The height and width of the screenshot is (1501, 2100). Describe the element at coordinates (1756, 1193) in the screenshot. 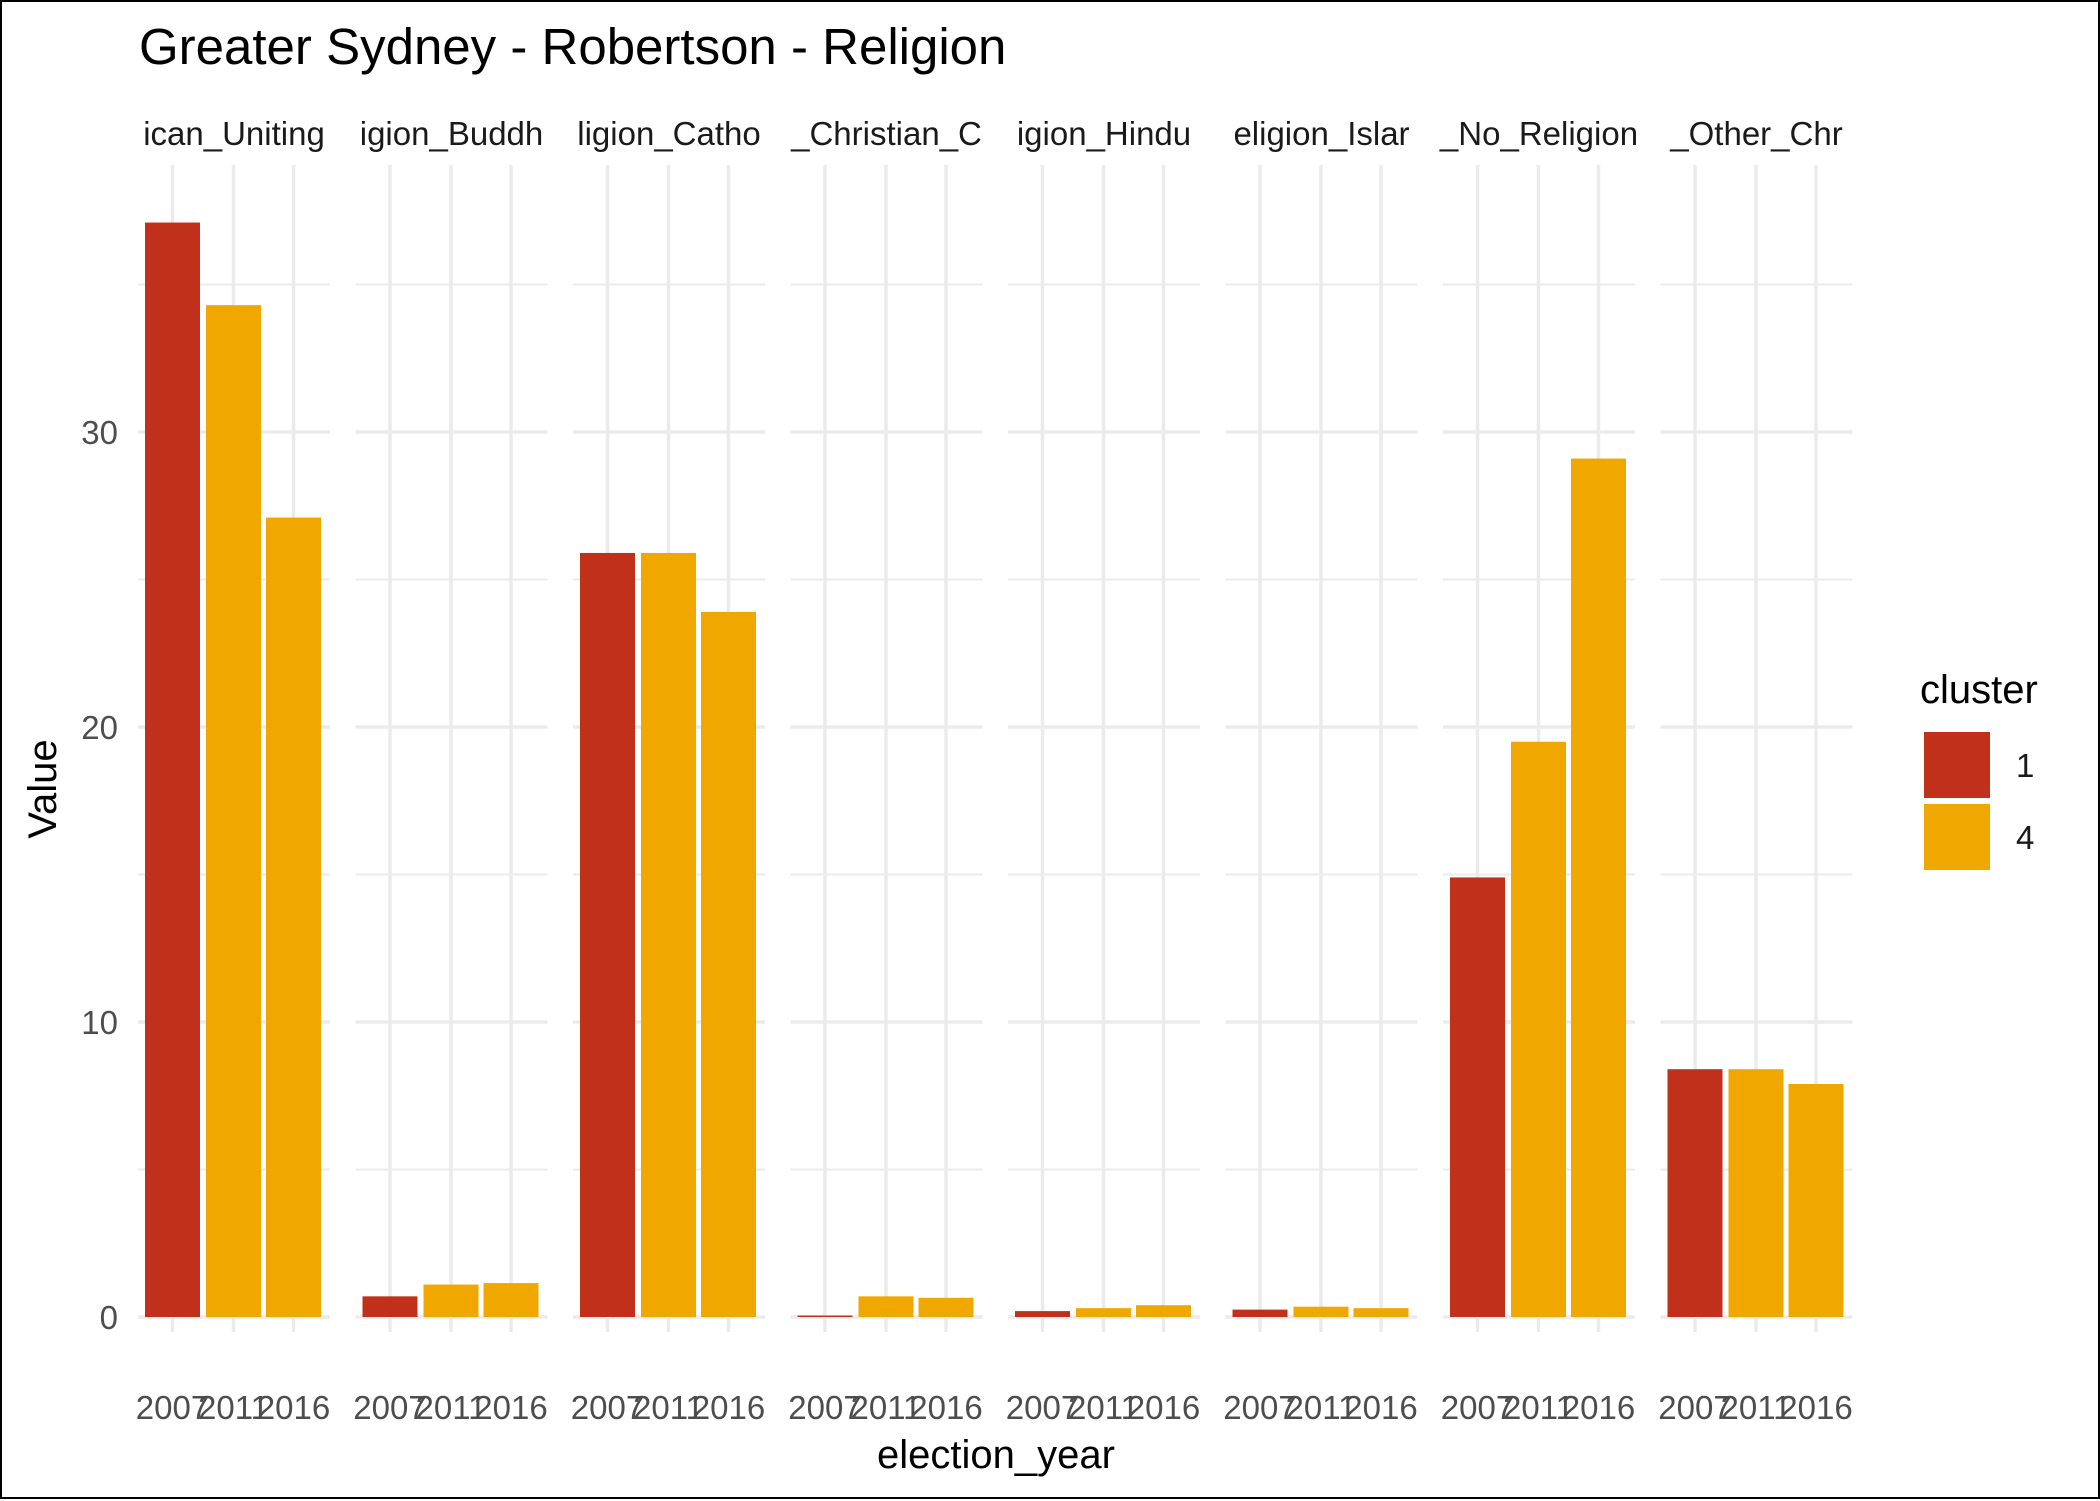

I see `bar-8-2011` at that location.